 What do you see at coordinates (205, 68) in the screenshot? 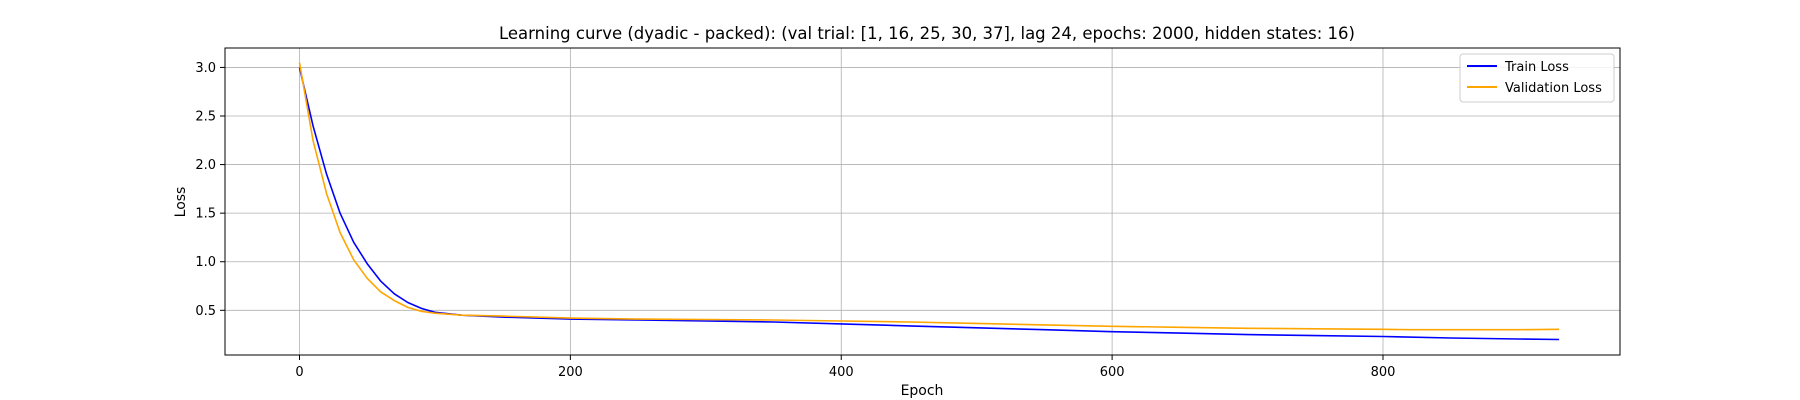
I see `y-tick-label: 3.0` at bounding box center [205, 68].